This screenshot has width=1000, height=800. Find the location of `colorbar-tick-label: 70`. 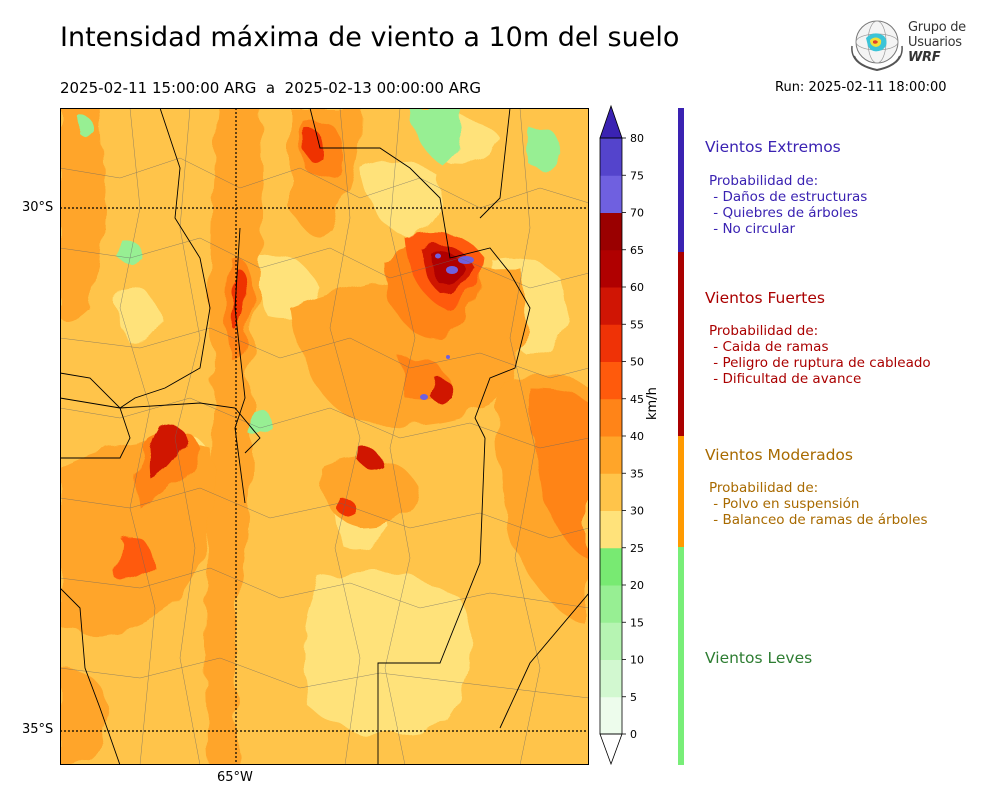

colorbar-tick-label: 70 is located at coordinates (637, 213).